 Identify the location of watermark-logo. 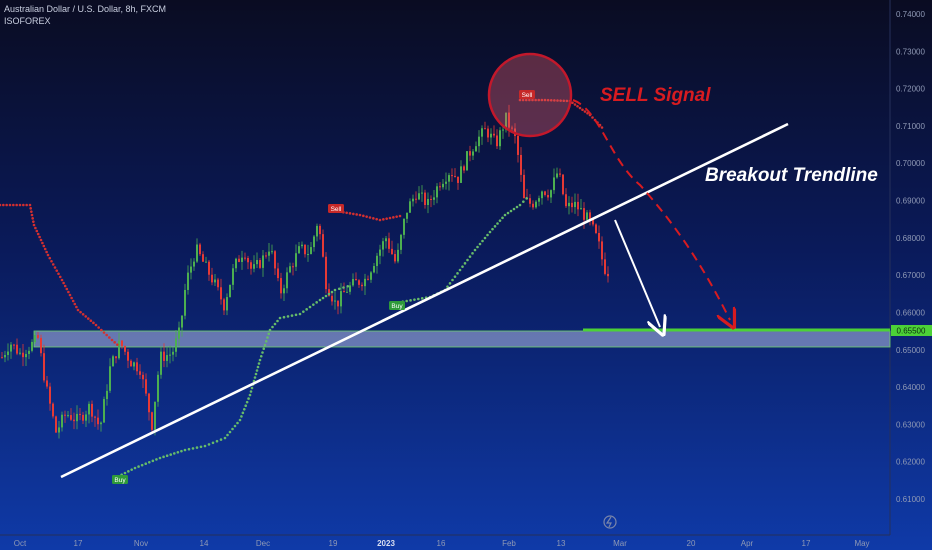
(610, 522).